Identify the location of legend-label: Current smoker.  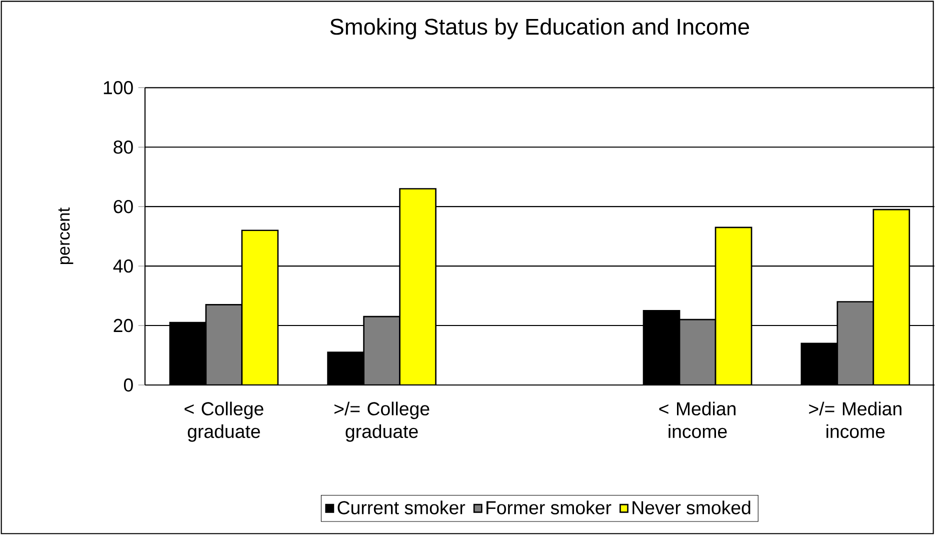
(402, 507).